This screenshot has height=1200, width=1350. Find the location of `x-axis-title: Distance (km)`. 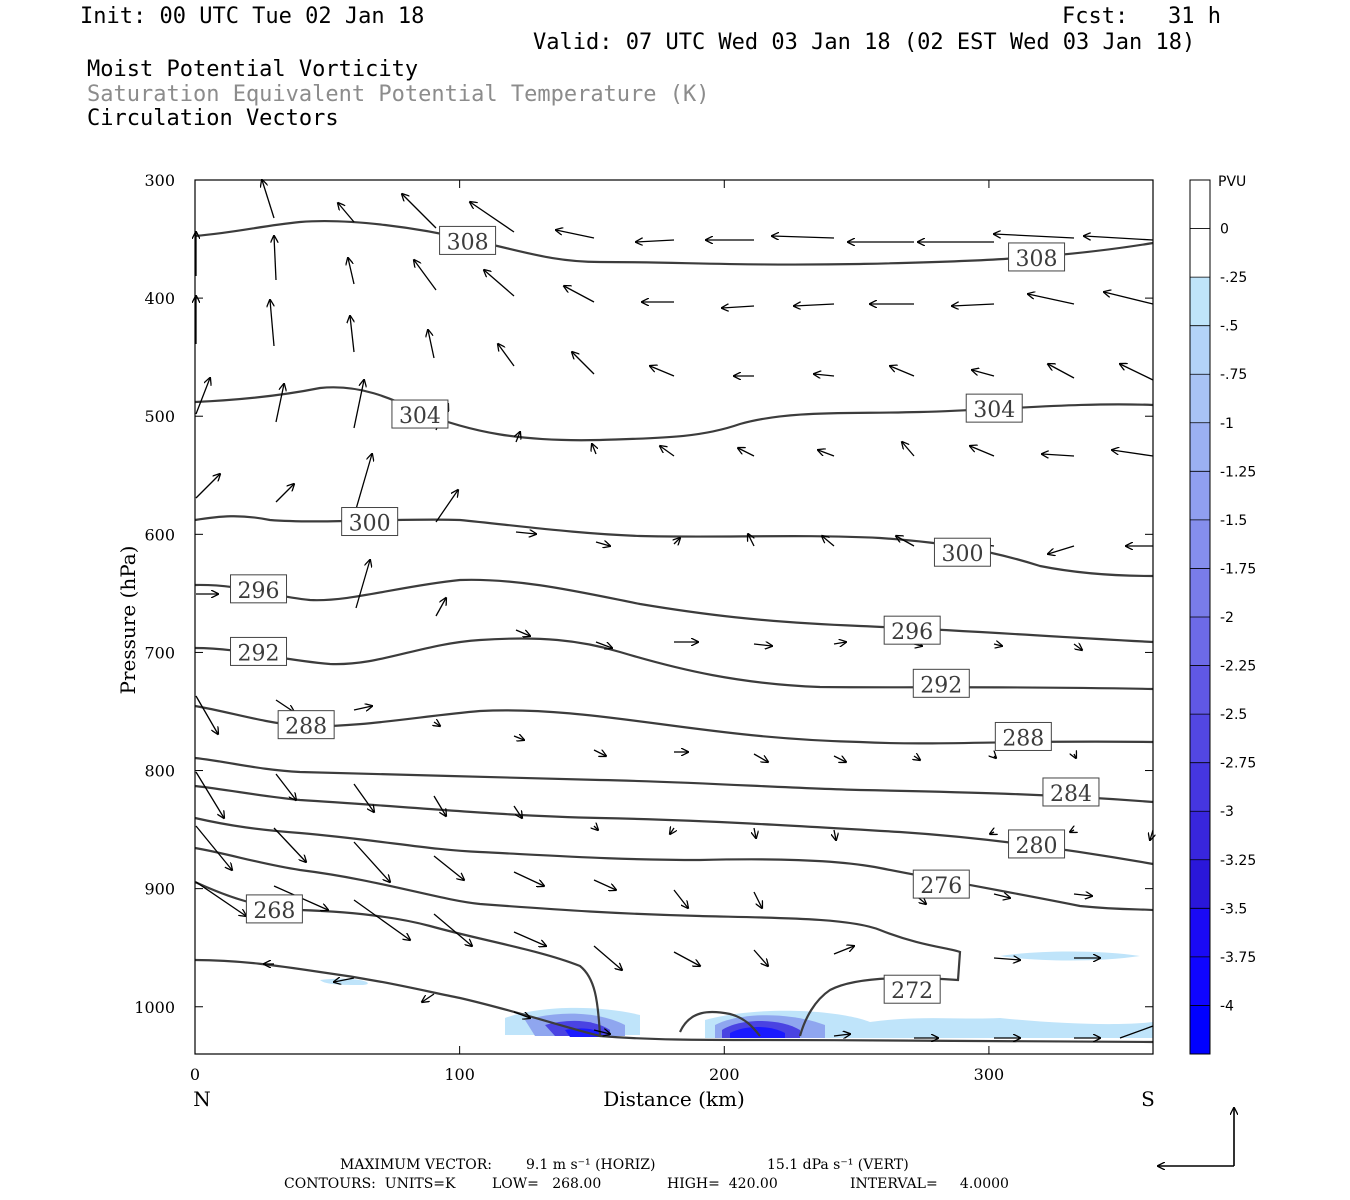

x-axis-title: Distance (km) is located at coordinates (674, 1099).